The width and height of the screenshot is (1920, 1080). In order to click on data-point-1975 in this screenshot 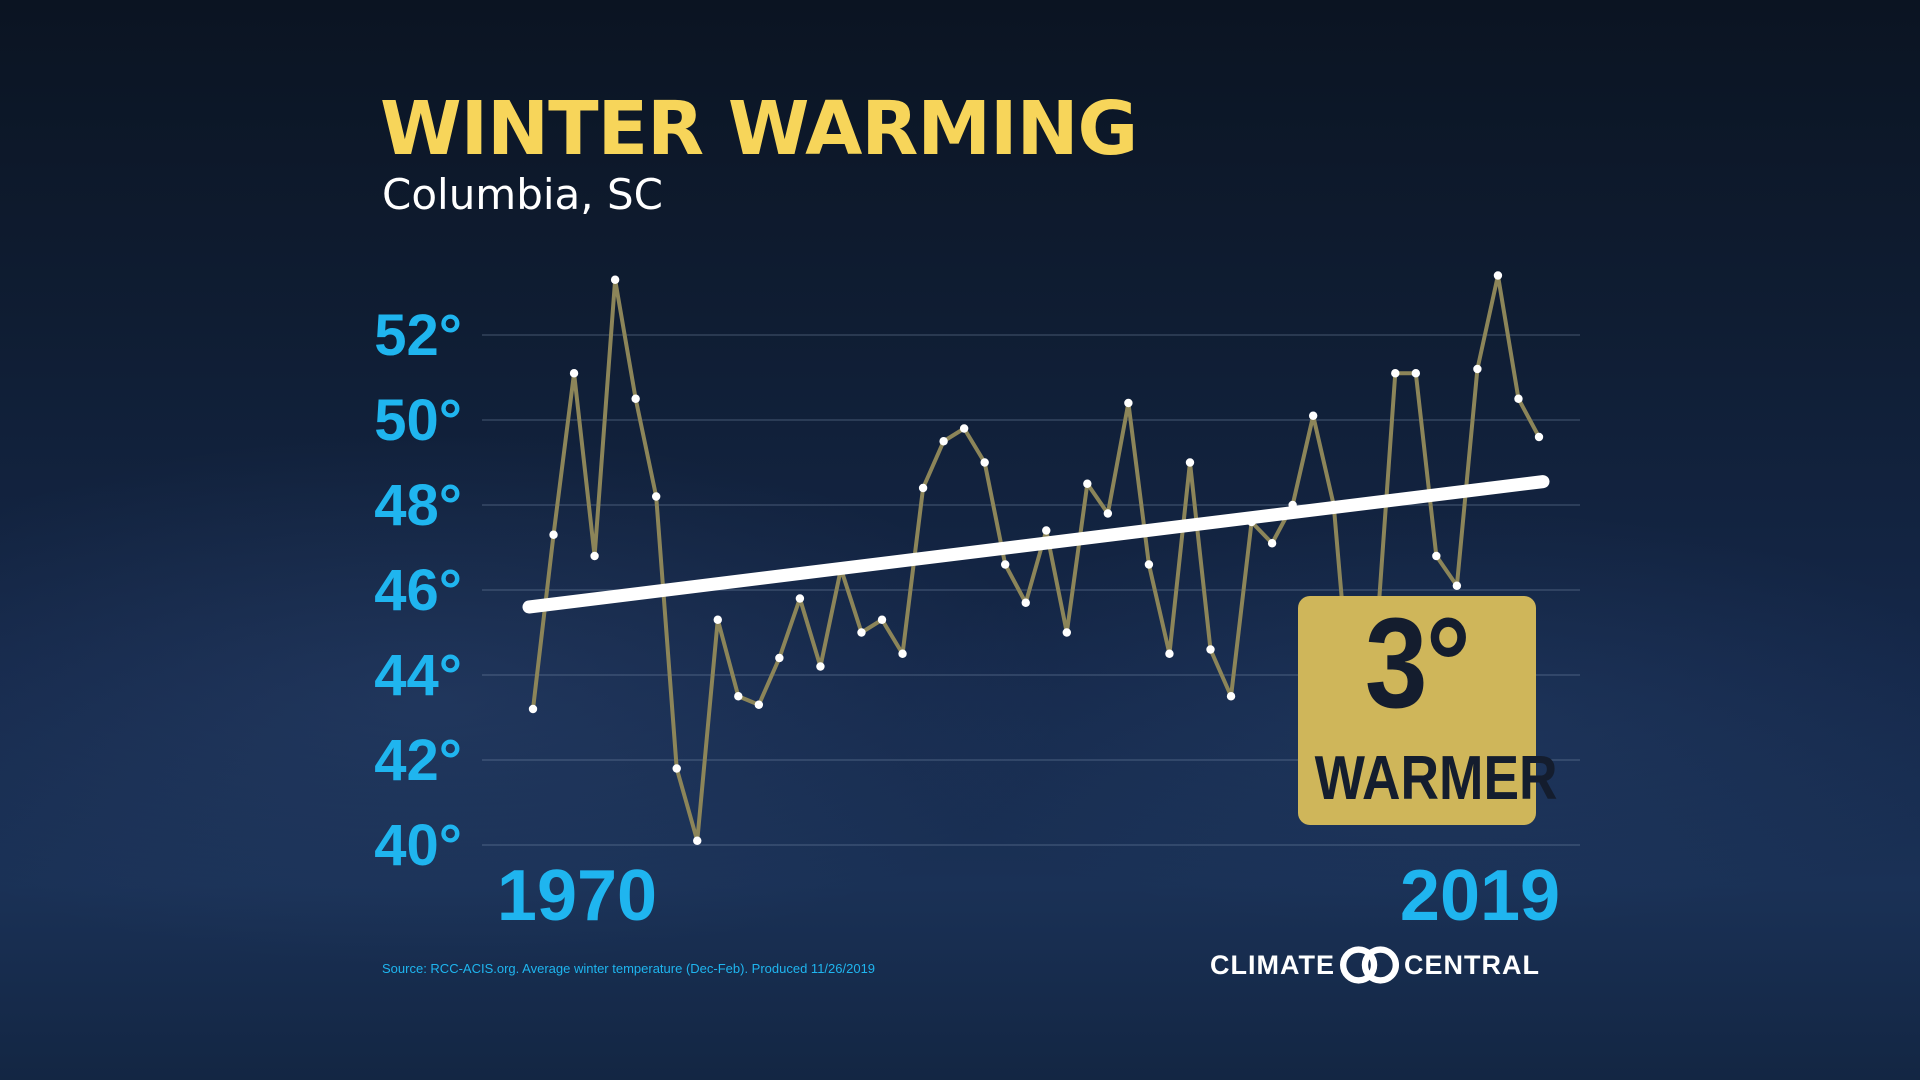, I will do `click(635, 398)`.